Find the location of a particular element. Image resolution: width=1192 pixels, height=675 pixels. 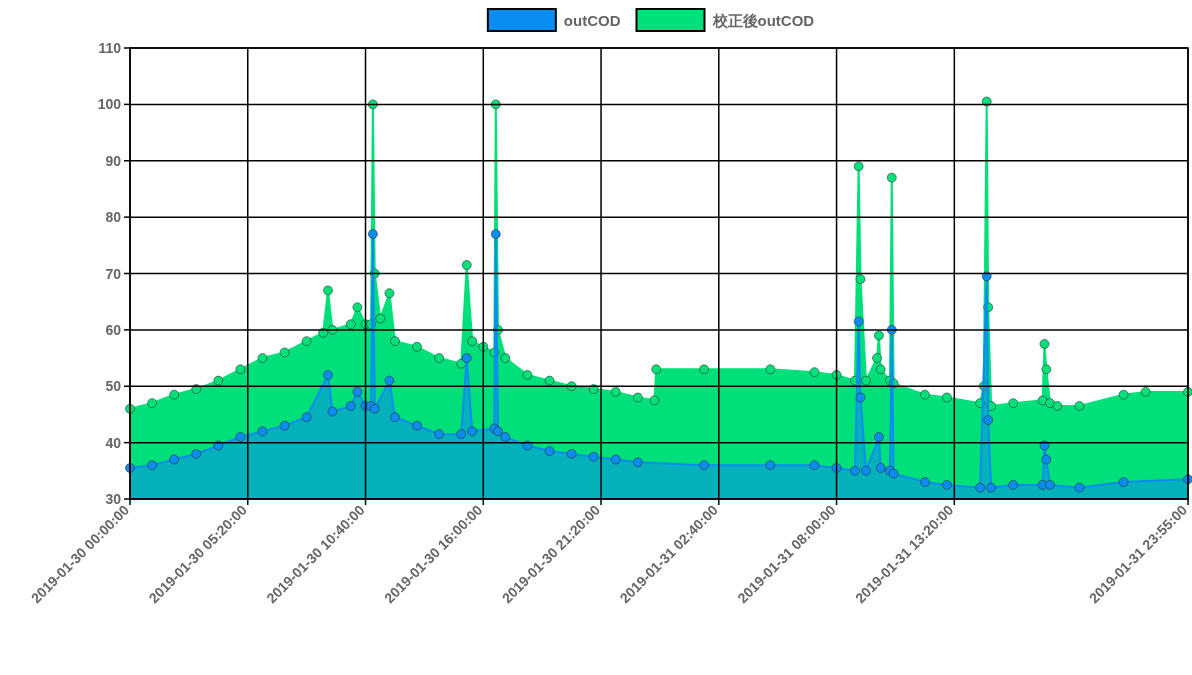

y-tick-label: 60 is located at coordinates (113, 329).